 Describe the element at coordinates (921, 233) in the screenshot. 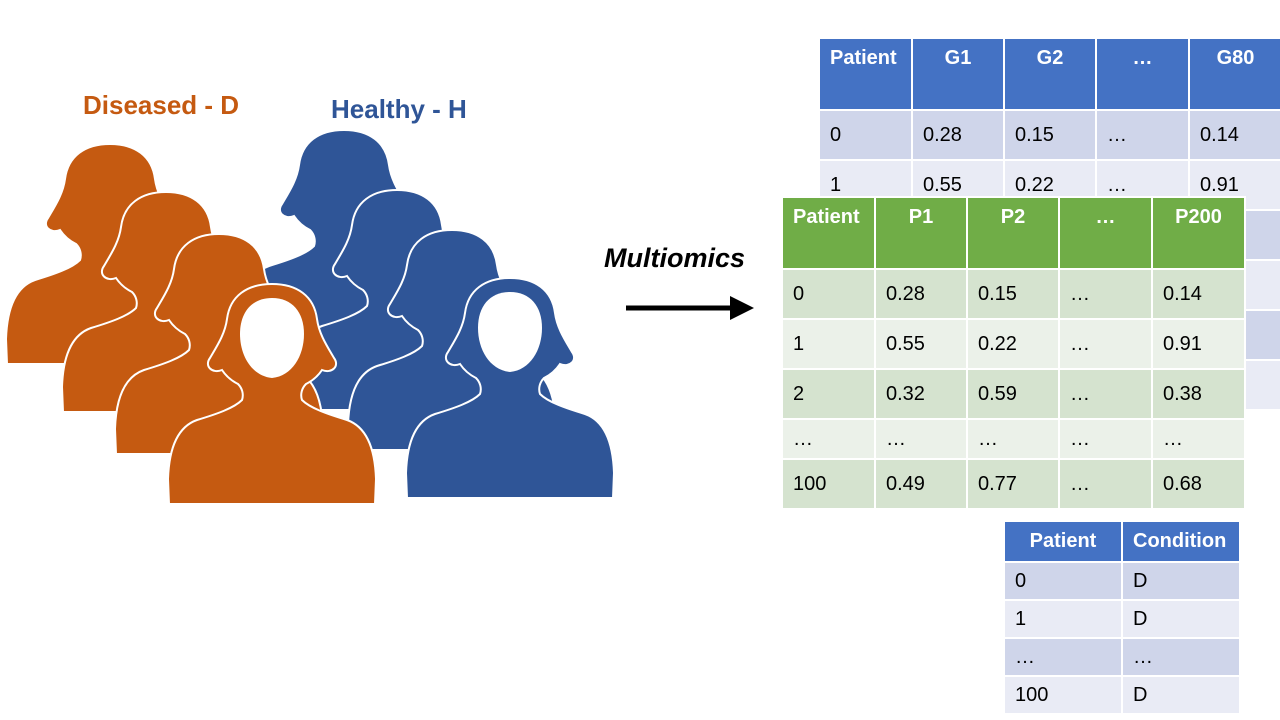

I see `header-cell: P1` at that location.